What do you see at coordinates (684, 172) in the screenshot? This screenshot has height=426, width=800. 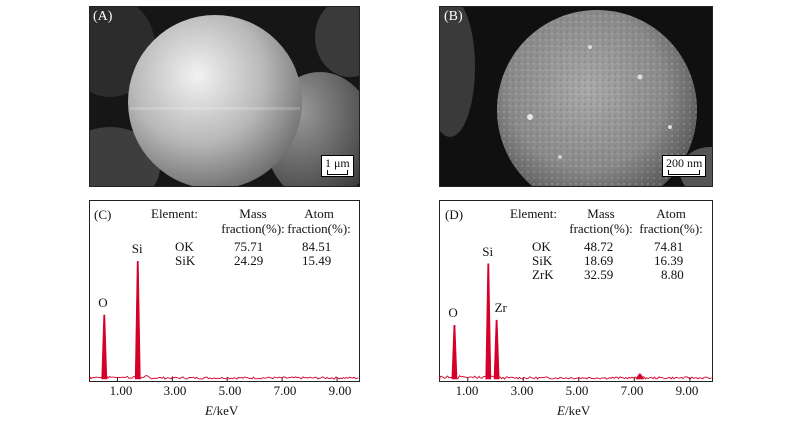 I see `scale-bar-b-line` at bounding box center [684, 172].